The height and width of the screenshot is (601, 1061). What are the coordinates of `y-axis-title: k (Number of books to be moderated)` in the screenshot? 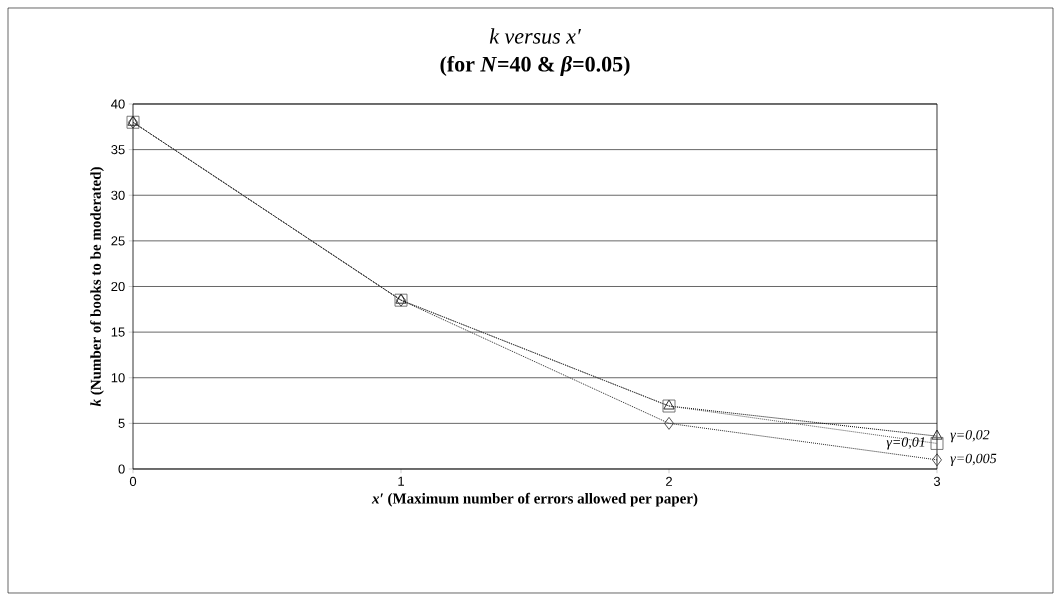 It's located at (97, 287).